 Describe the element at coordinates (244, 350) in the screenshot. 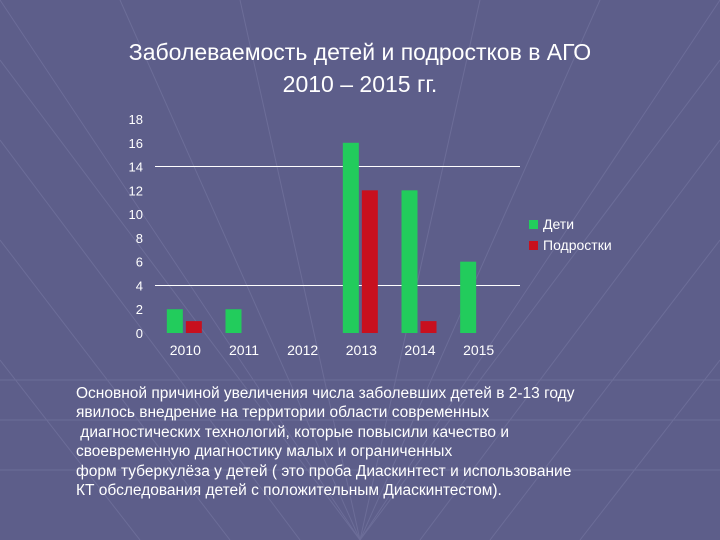

I see `x-tick-label: 2011` at that location.